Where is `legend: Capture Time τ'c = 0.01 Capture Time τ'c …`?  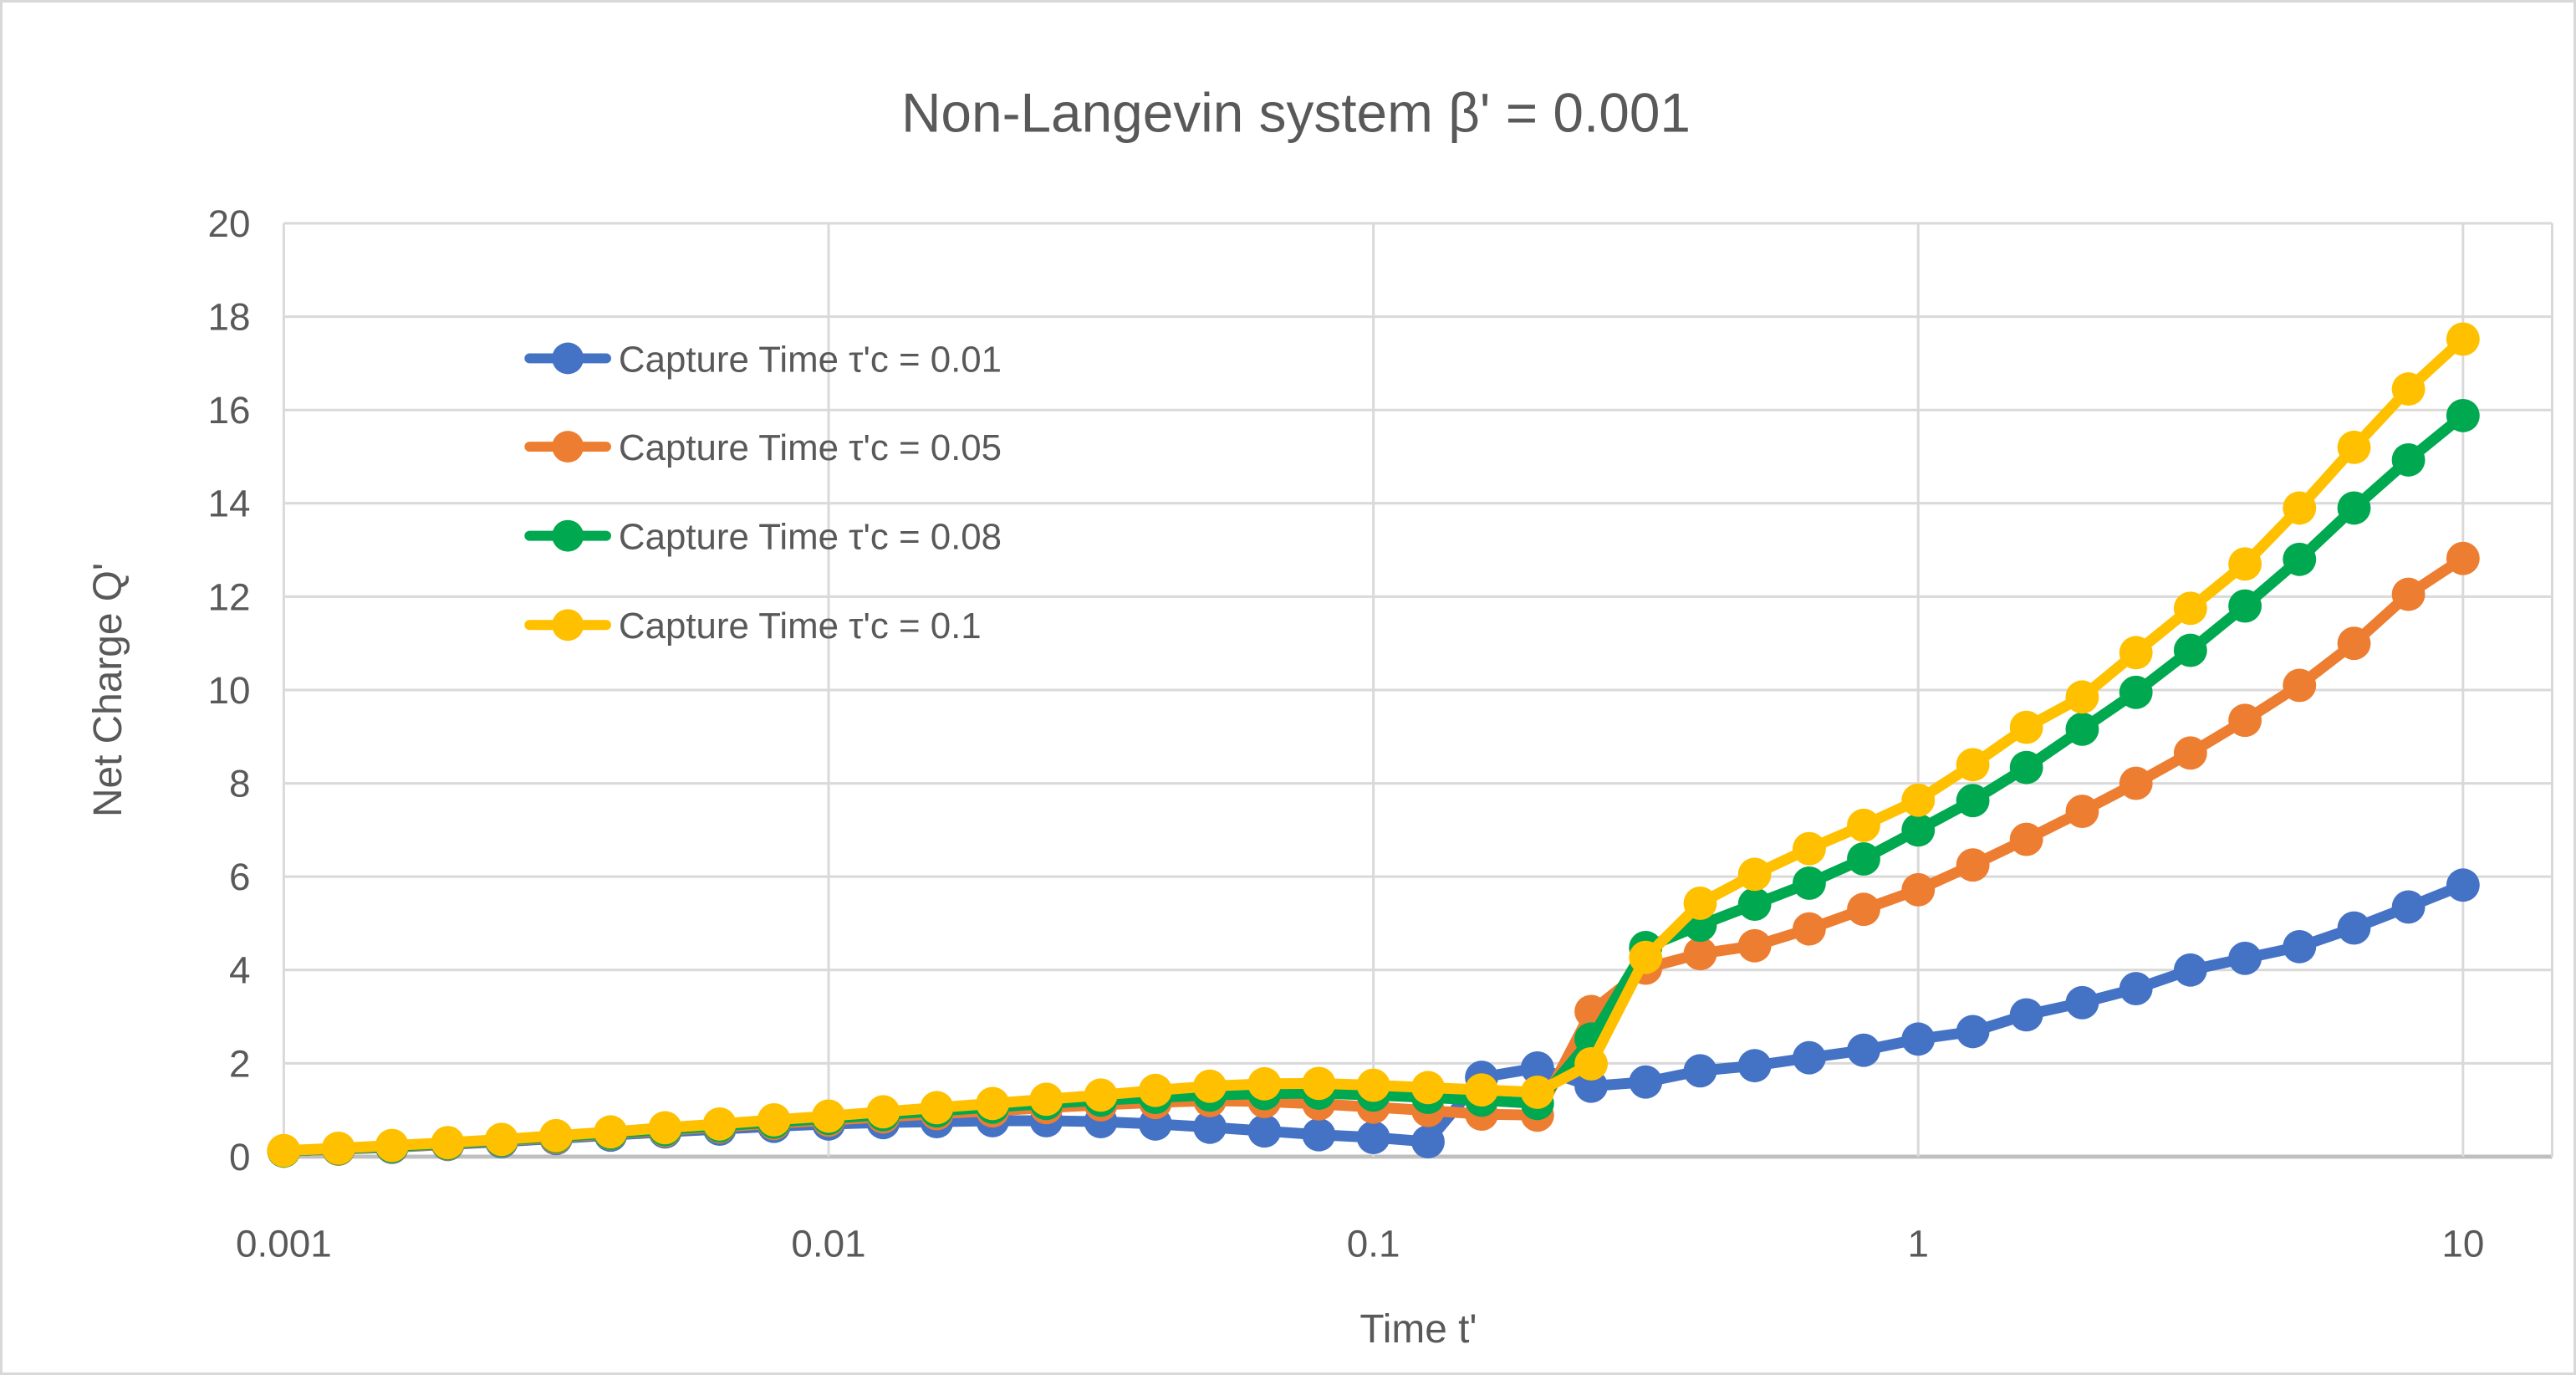 legend: Capture Time τ'c = 0.01 Capture Time τ'c … is located at coordinates (763, 493).